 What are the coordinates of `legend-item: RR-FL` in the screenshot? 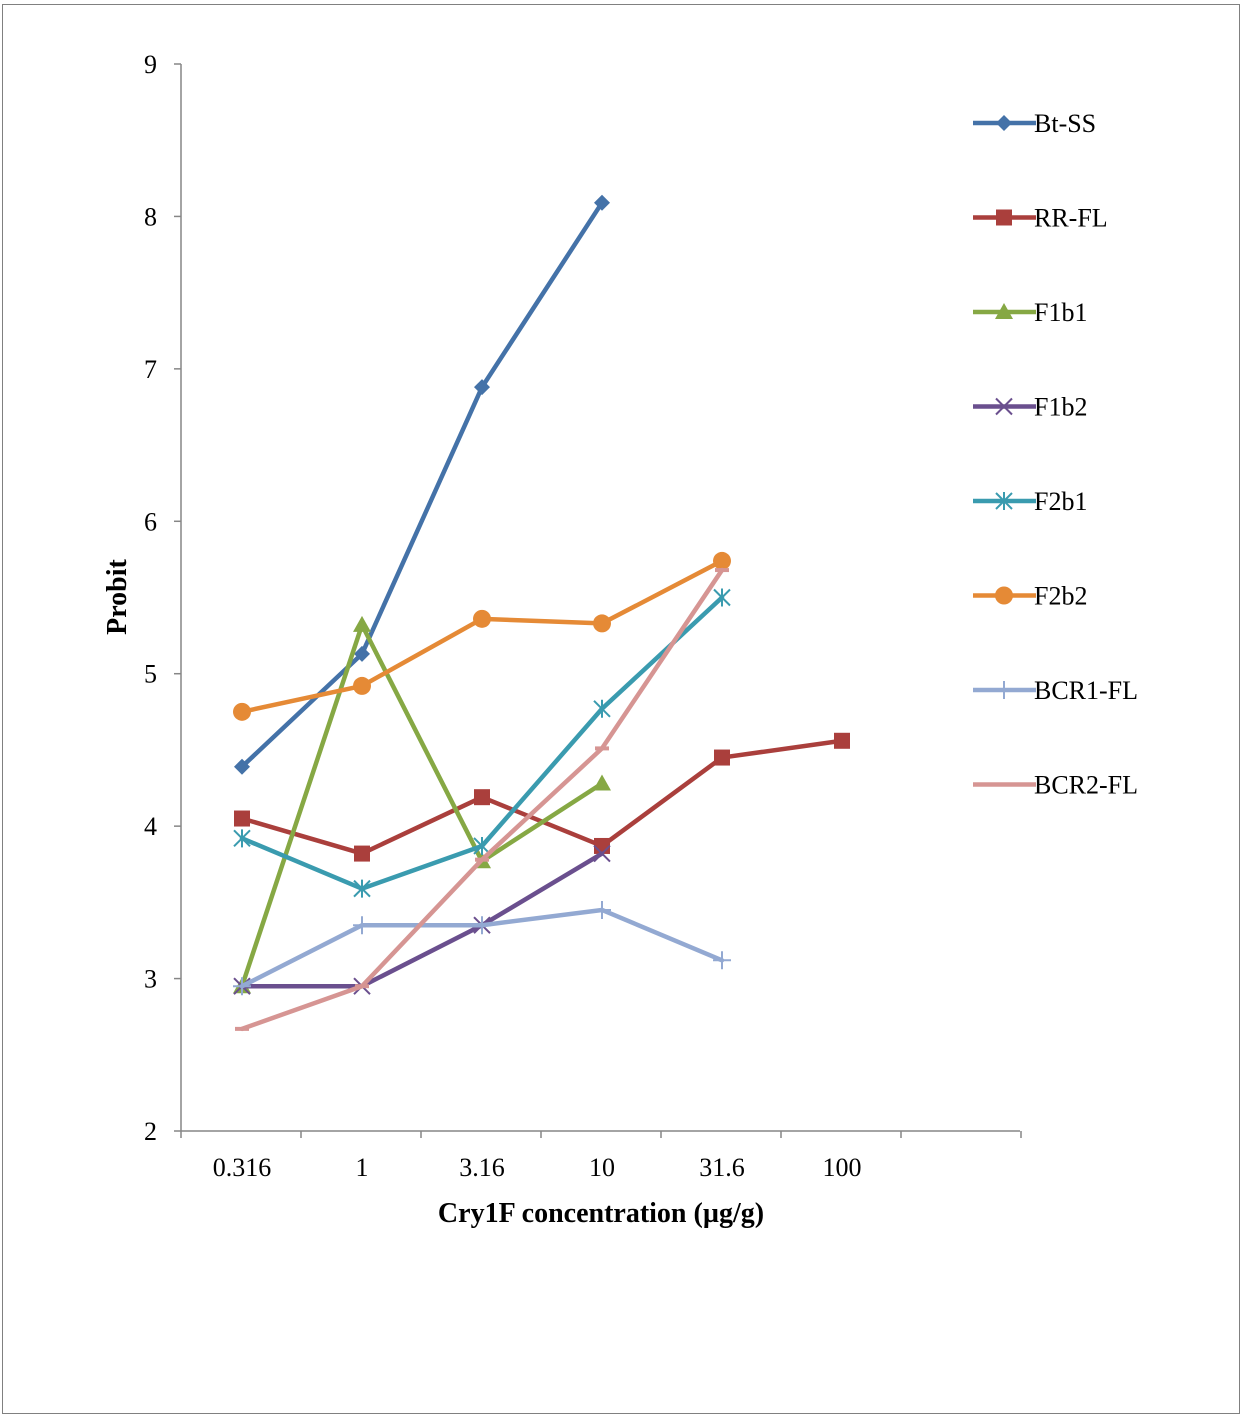 It's located at (1040, 218).